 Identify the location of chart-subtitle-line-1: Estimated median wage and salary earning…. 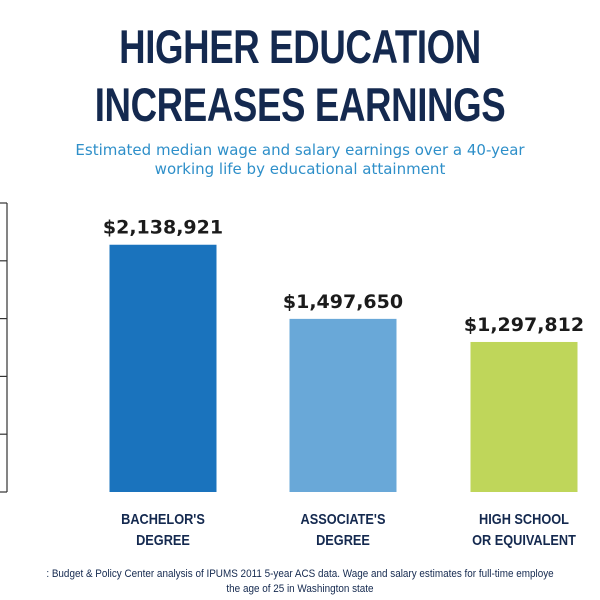
(300, 150).